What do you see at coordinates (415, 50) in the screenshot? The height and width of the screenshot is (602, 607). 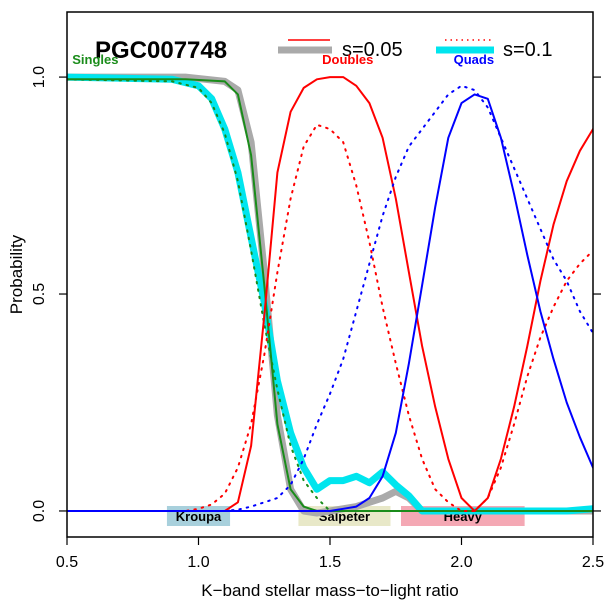 I see `legend: s=0.05 s=0.1` at bounding box center [415, 50].